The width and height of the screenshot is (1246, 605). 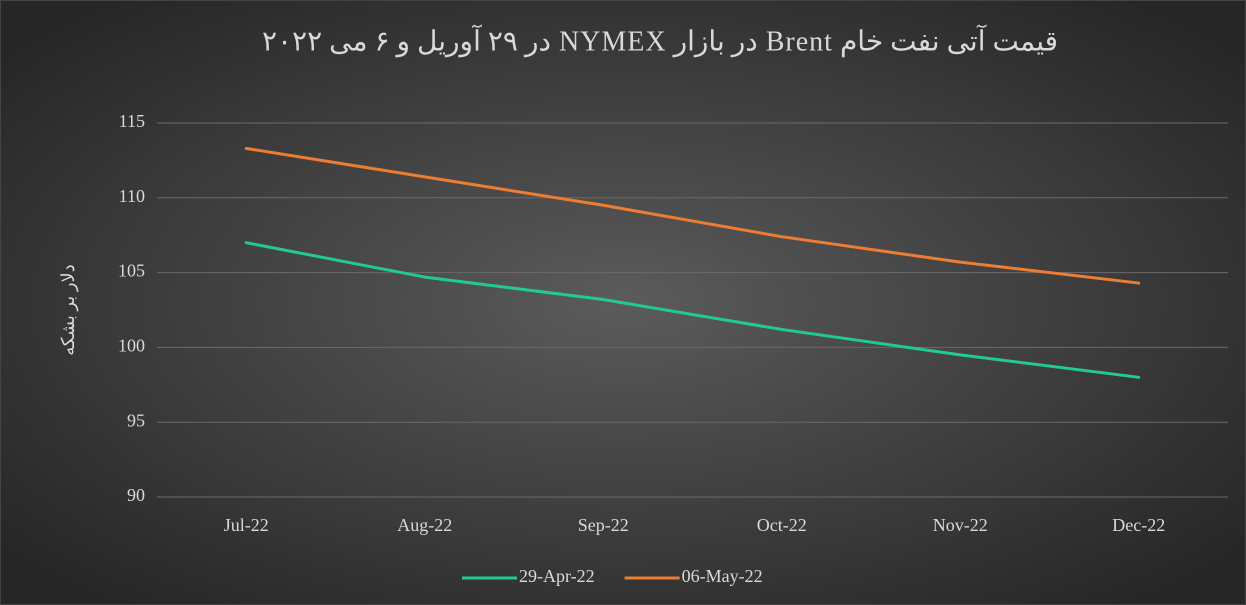 I want to click on y-tick-label: 95, so click(x=136, y=420).